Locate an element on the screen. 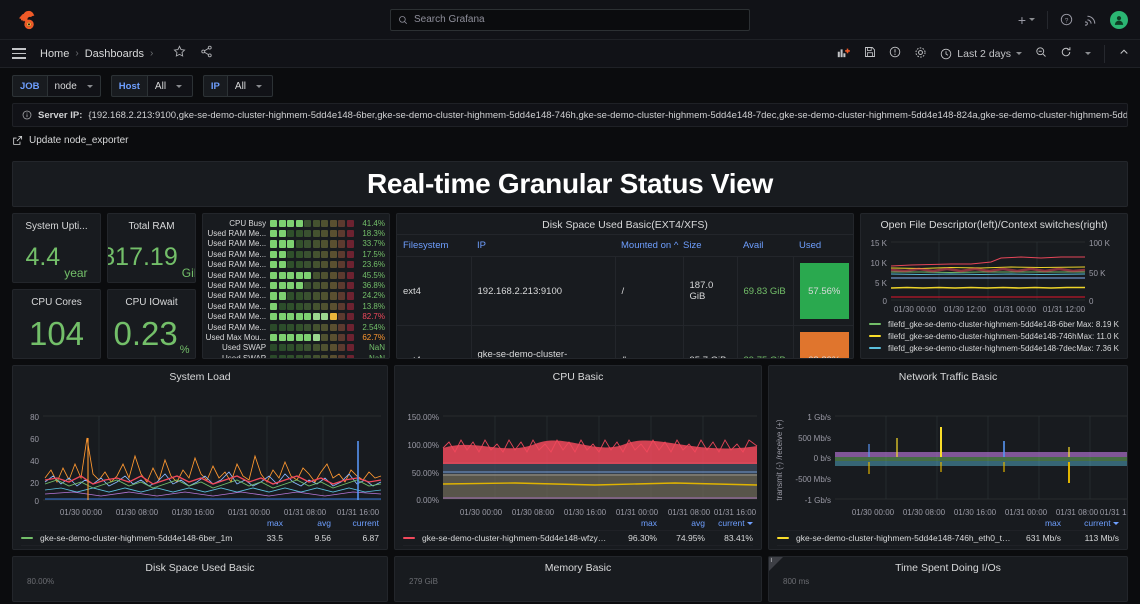  cell-ip: 192.168.2.213:9100 is located at coordinates (543, 291).